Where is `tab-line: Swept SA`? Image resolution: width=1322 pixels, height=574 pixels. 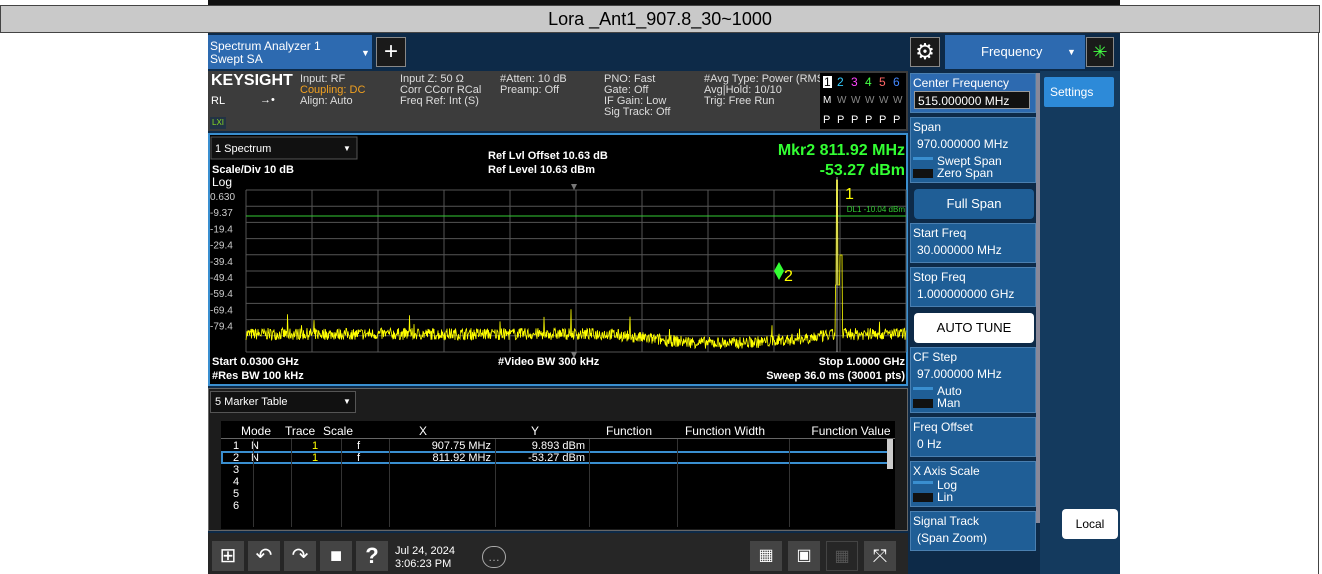 tab-line: Swept SA is located at coordinates (236, 59).